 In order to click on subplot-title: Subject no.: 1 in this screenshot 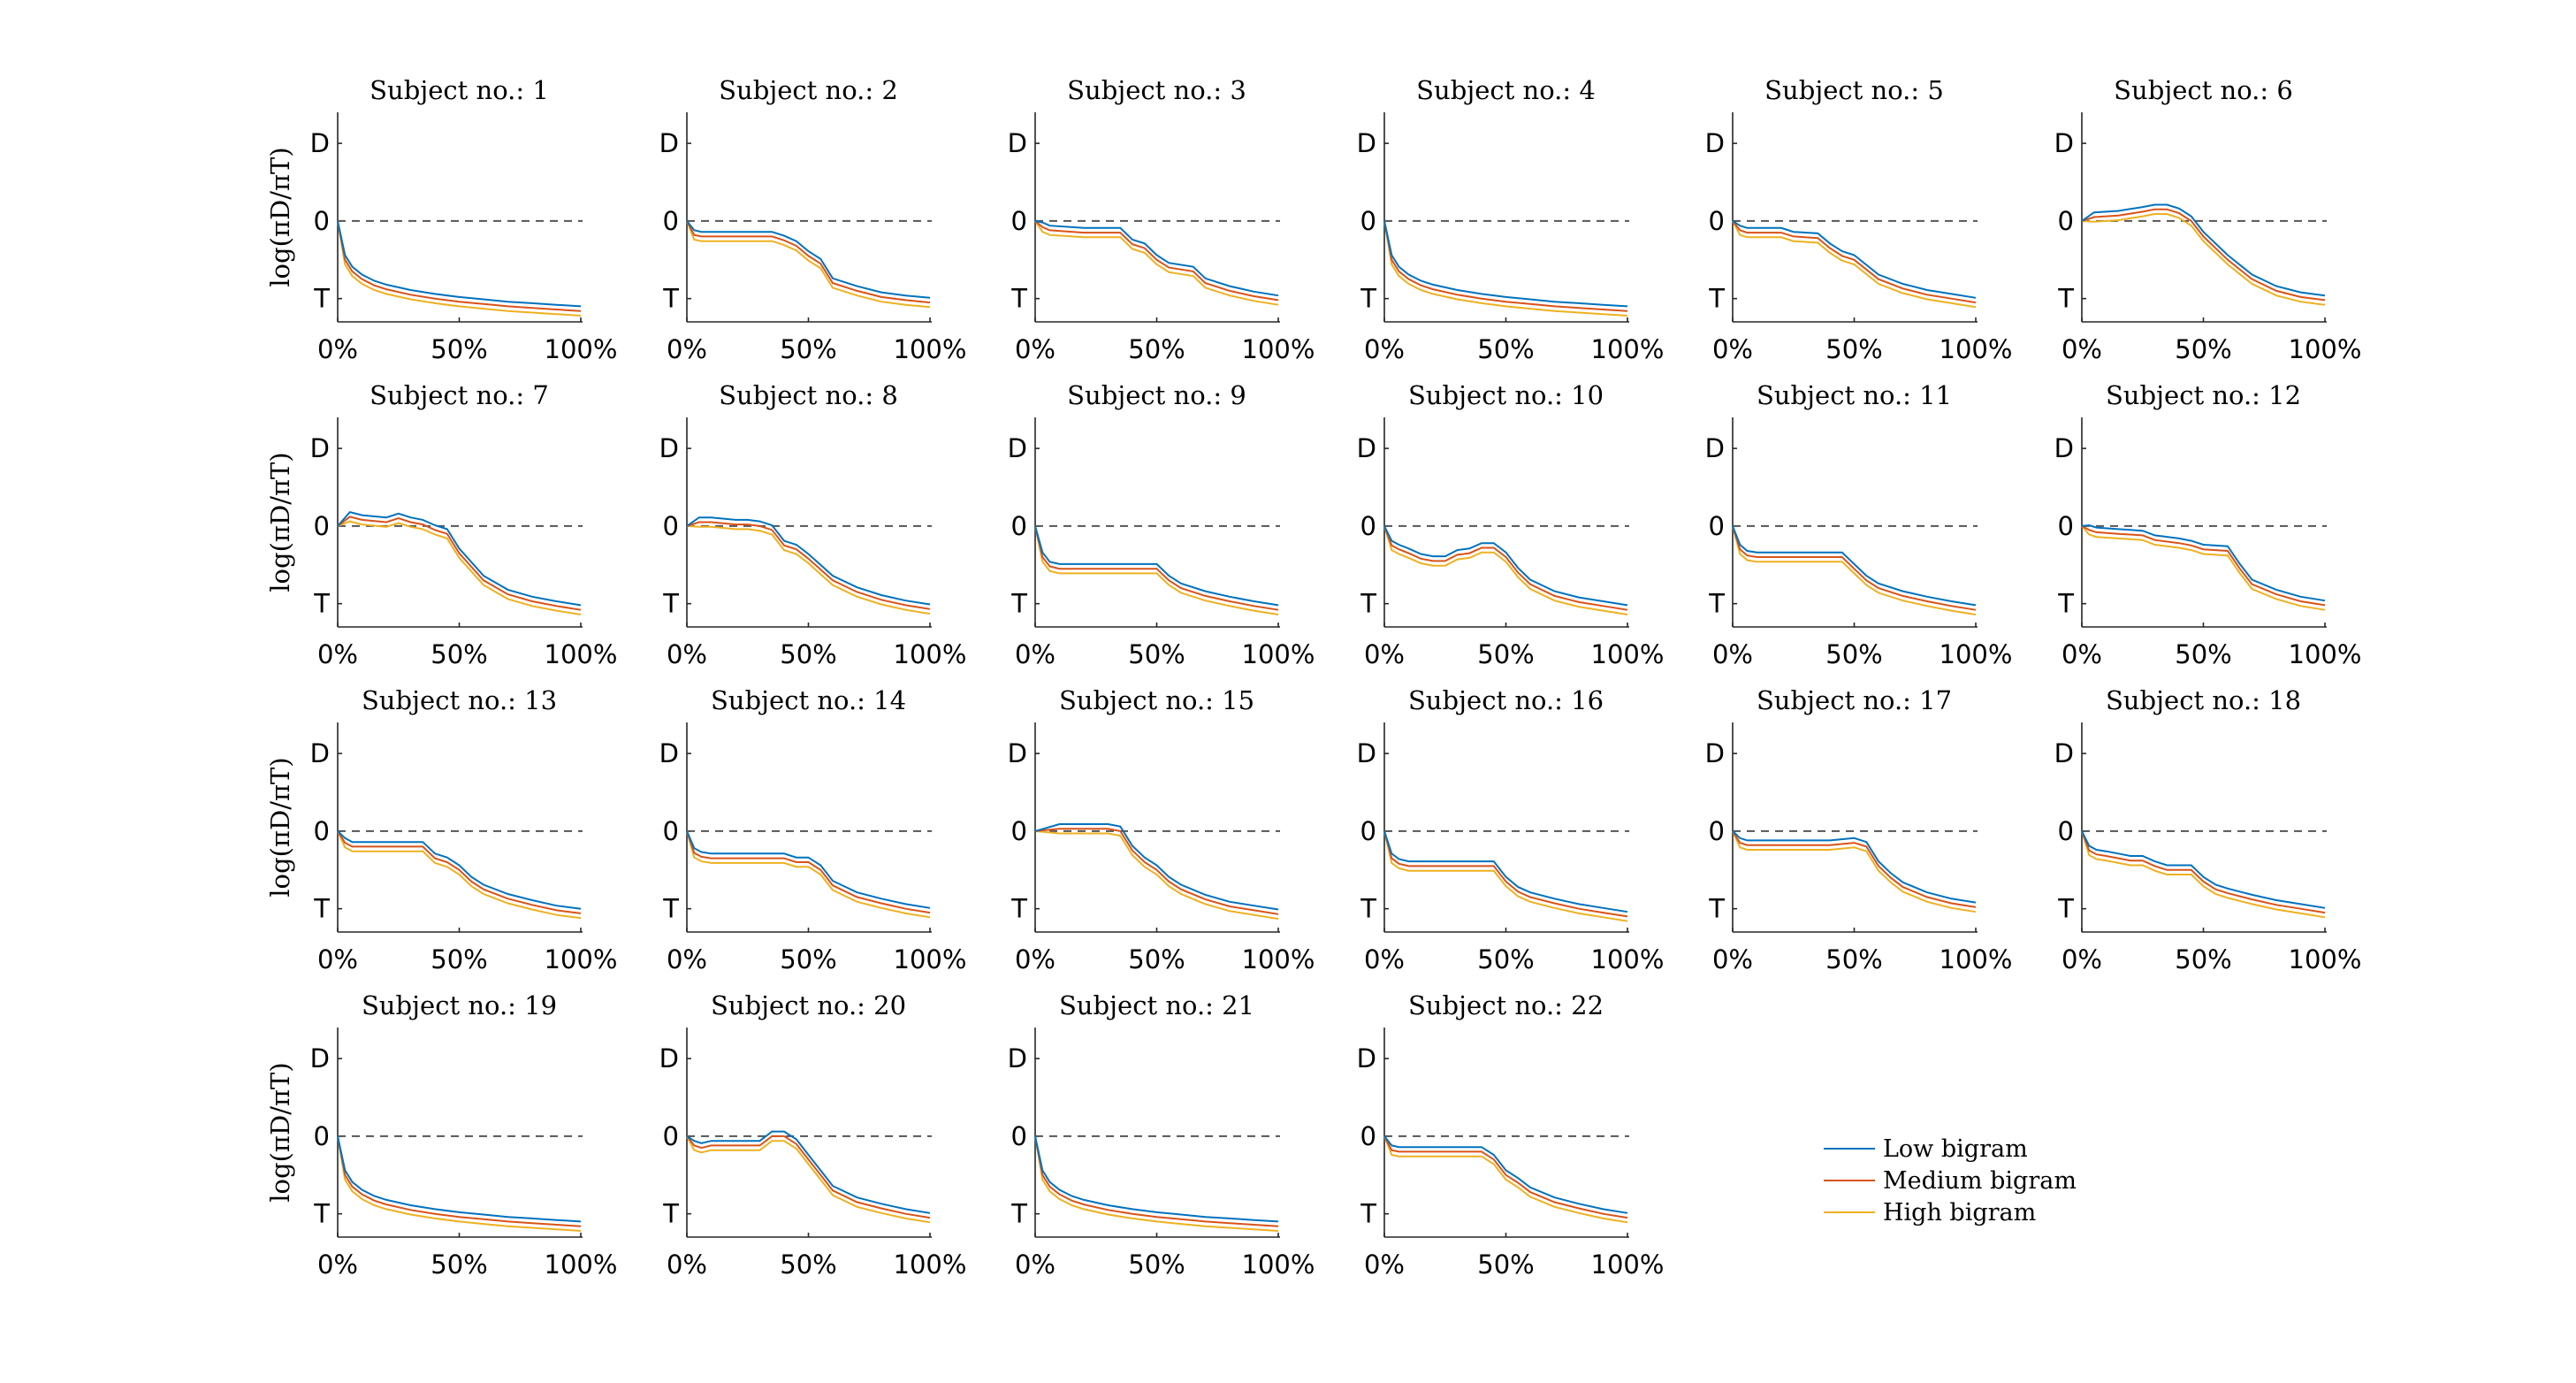, I will do `click(459, 90)`.